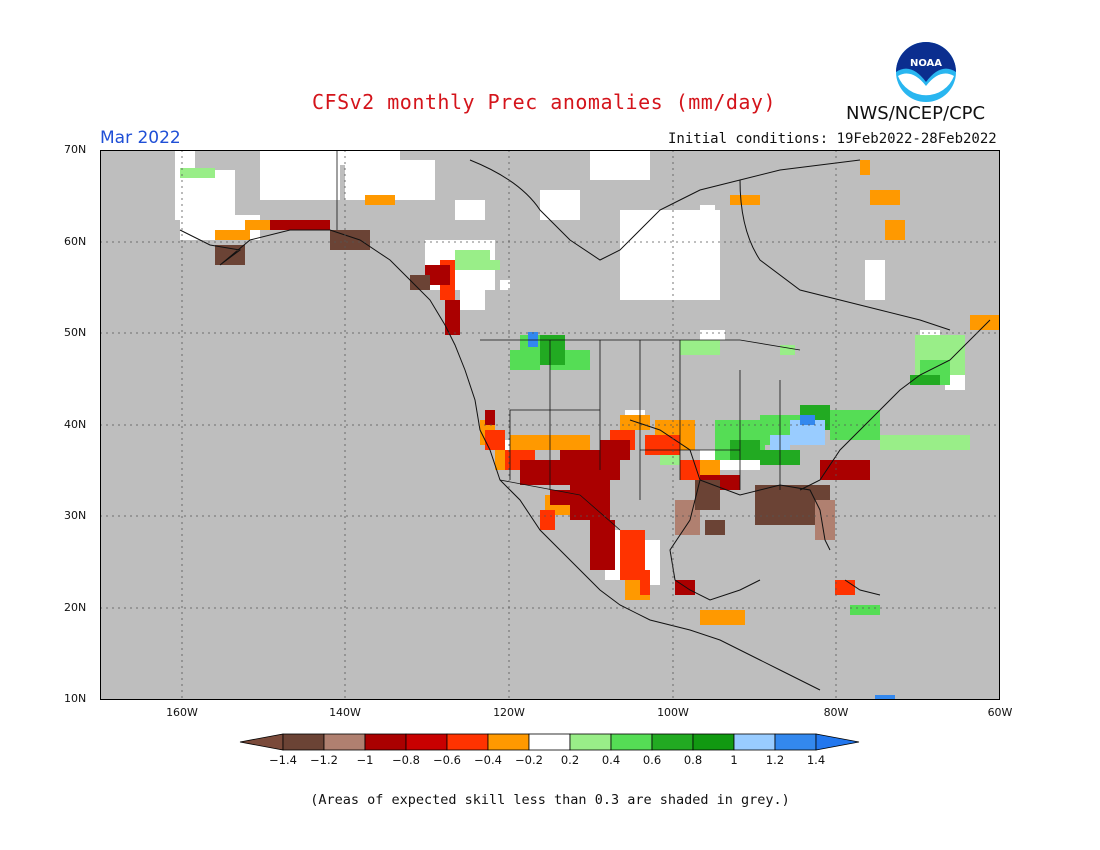  I want to click on initial-conditions: Initial conditions: 19Feb2022-28Feb2022, so click(832, 139).